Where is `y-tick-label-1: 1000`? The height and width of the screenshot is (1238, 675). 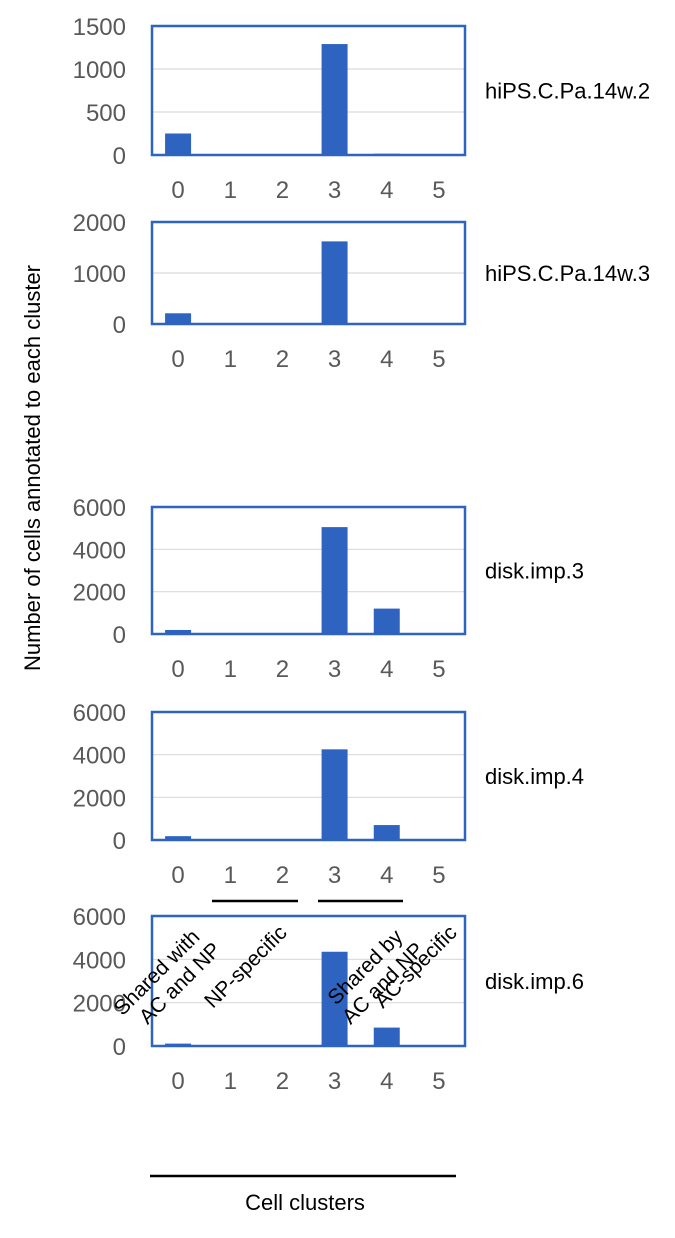
y-tick-label-1: 1000 is located at coordinates (99, 274).